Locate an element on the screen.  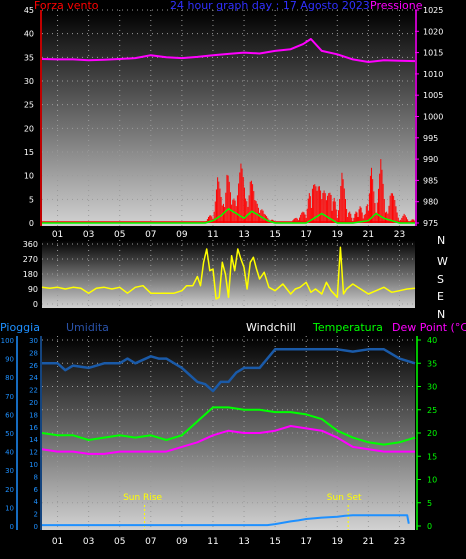
chart3-temperature-label: Temperatura is located at coordinates (347, 327).